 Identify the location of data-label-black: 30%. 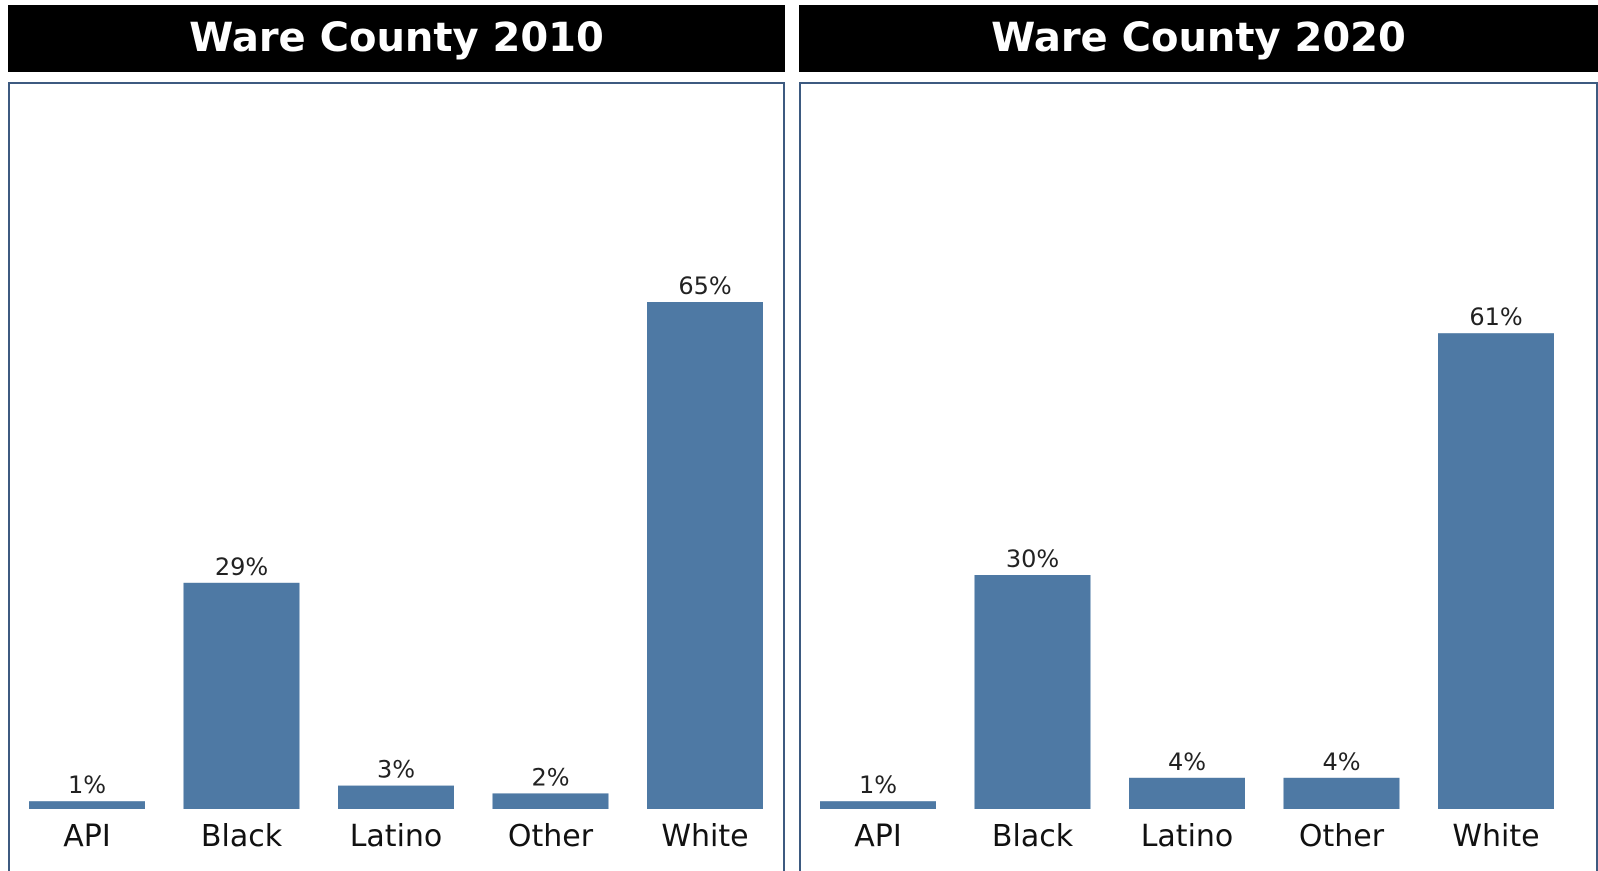
(1032, 559).